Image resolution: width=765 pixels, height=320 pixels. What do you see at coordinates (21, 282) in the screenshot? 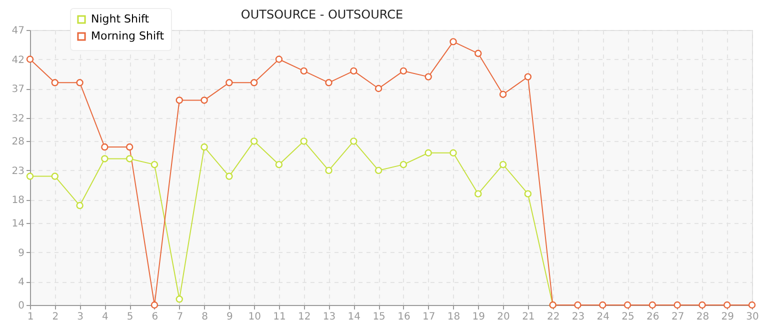
I see `y-tick-label: 4` at bounding box center [21, 282].